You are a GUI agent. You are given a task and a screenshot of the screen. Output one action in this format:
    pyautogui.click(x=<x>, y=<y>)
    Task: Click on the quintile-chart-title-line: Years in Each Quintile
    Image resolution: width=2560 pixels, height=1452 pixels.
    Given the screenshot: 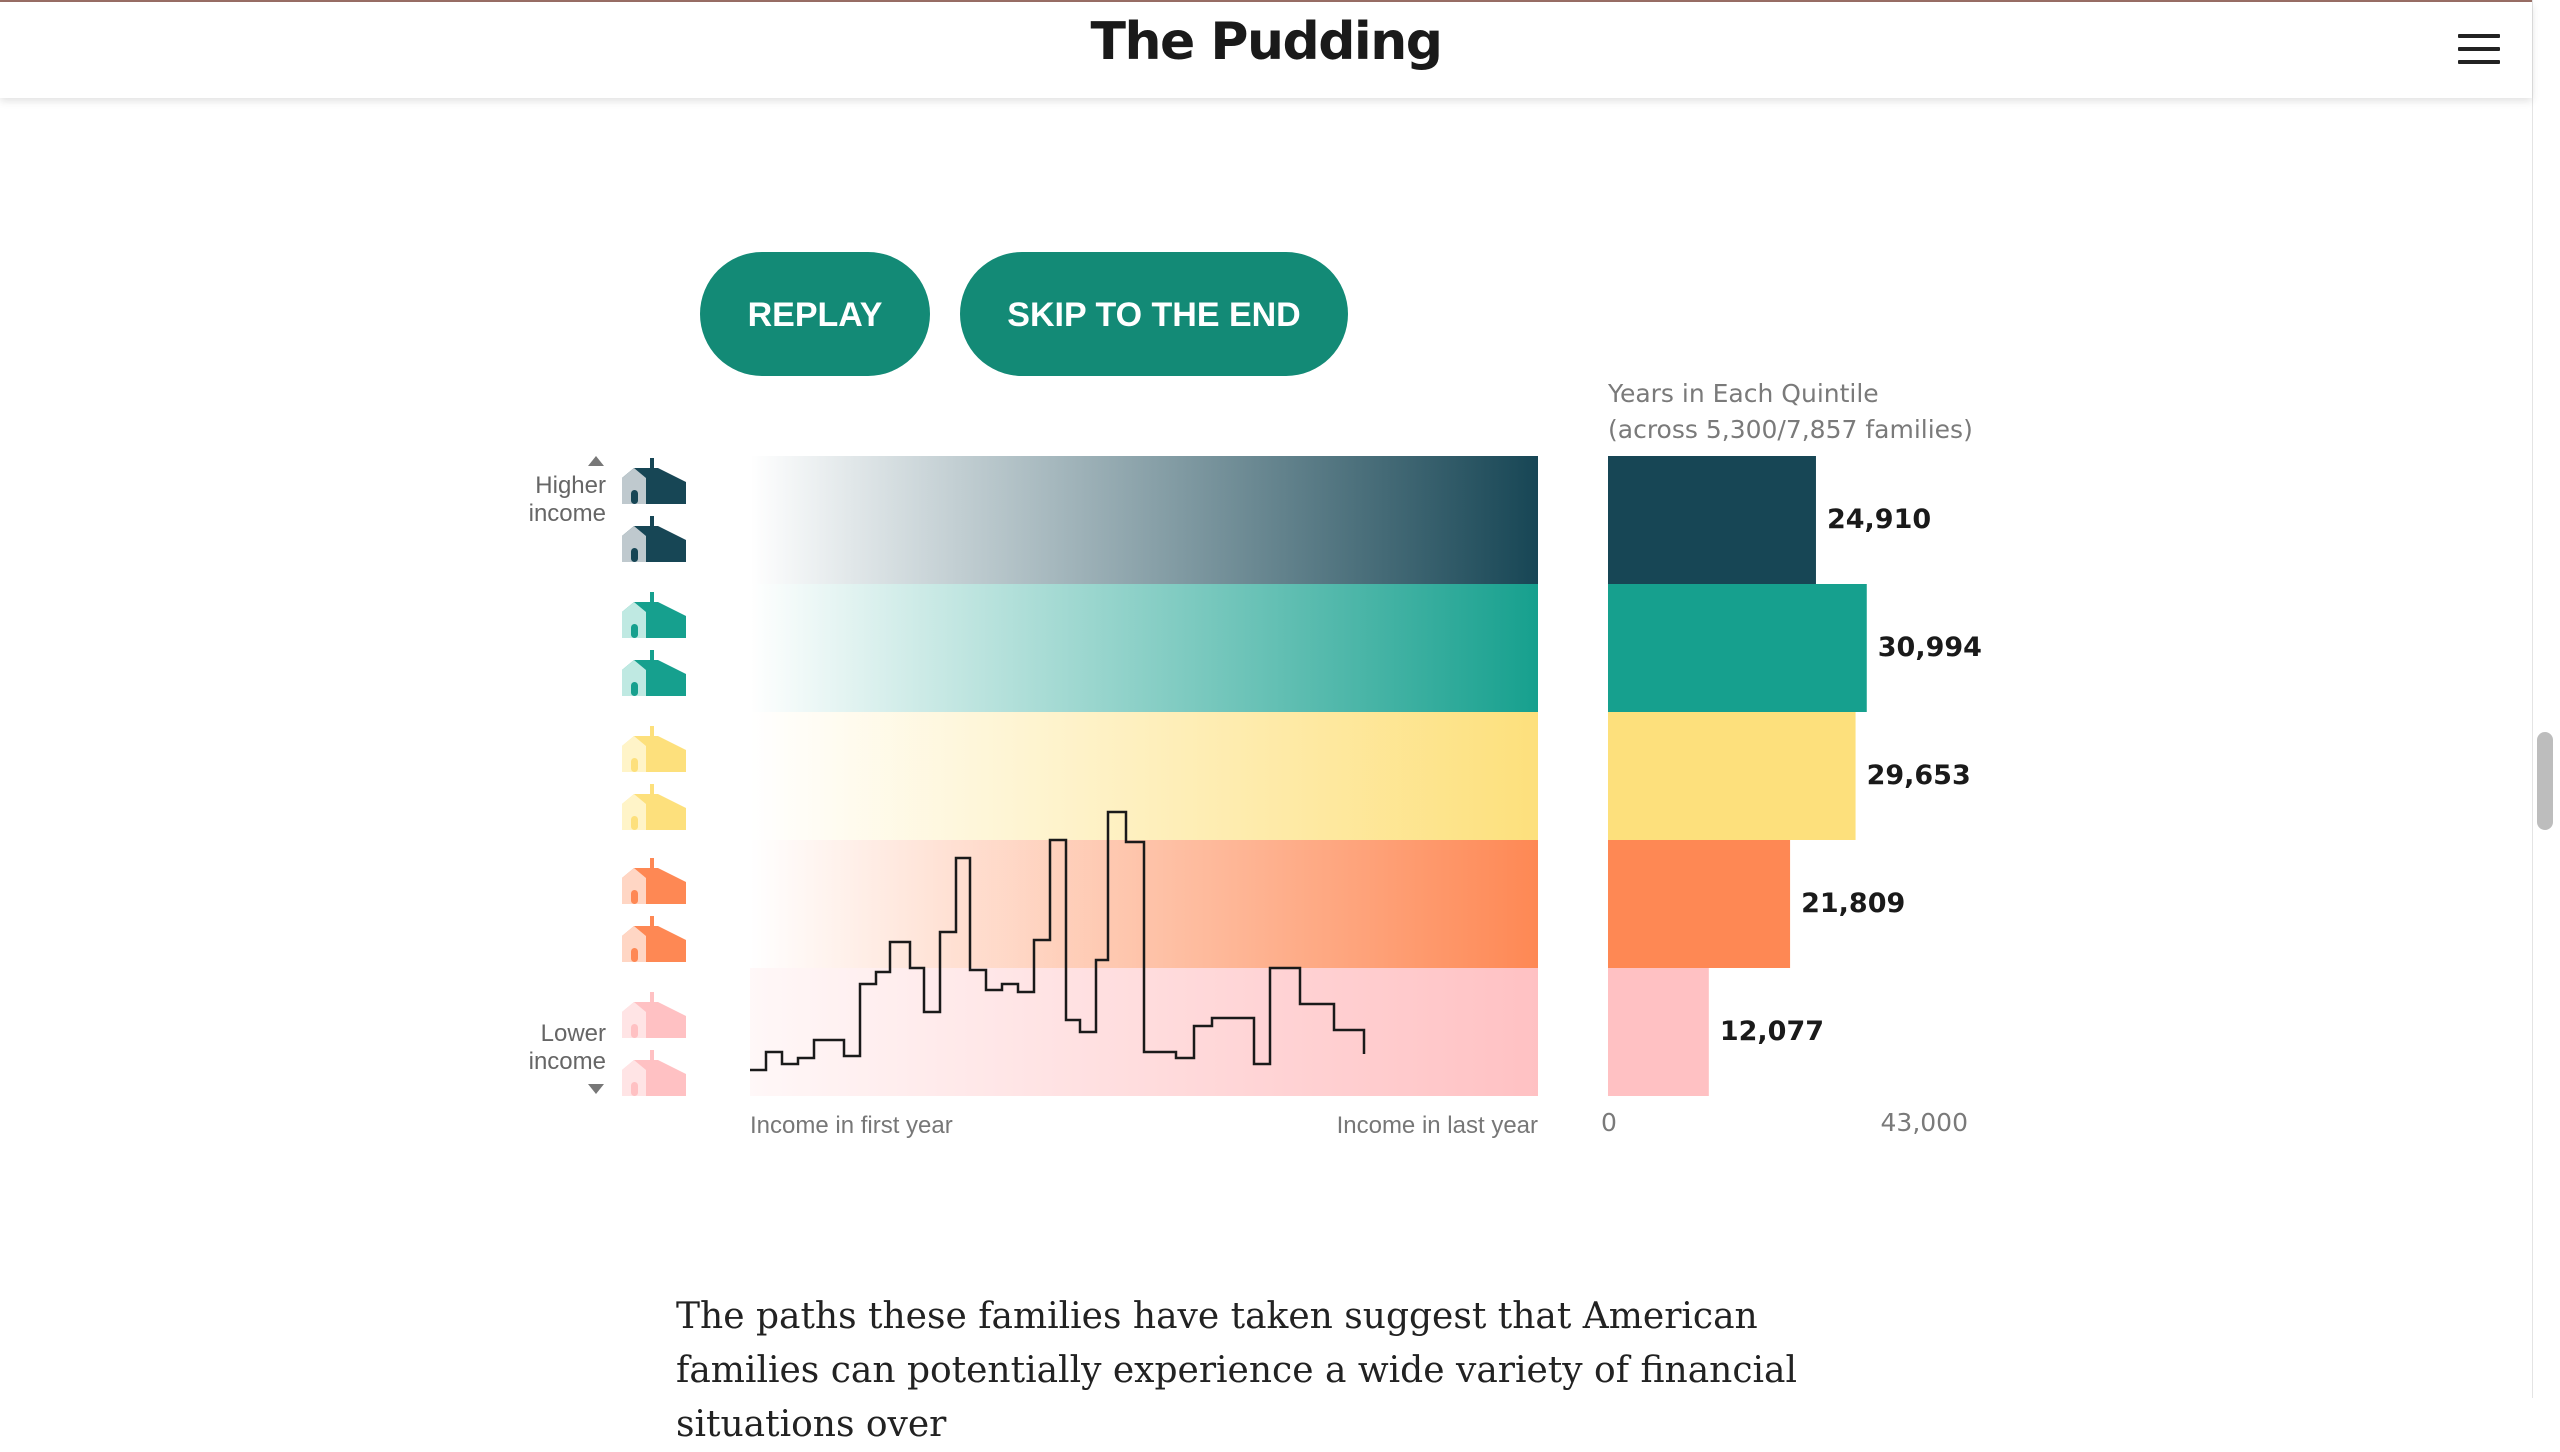 What is the action you would take?
    pyautogui.click(x=1743, y=393)
    